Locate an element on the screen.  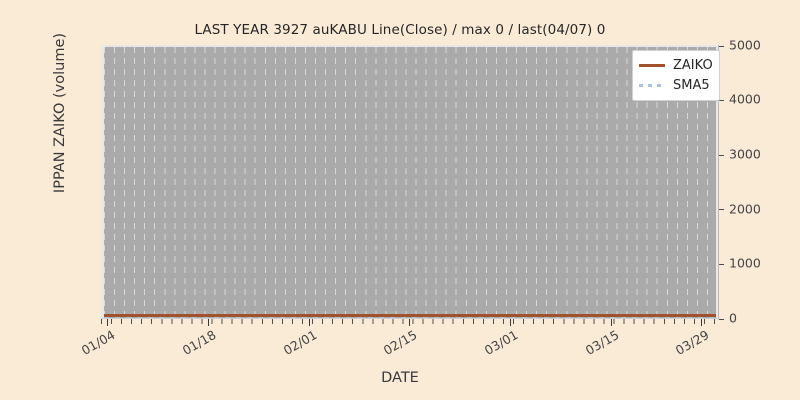
x-axis-spine is located at coordinates (410, 318).